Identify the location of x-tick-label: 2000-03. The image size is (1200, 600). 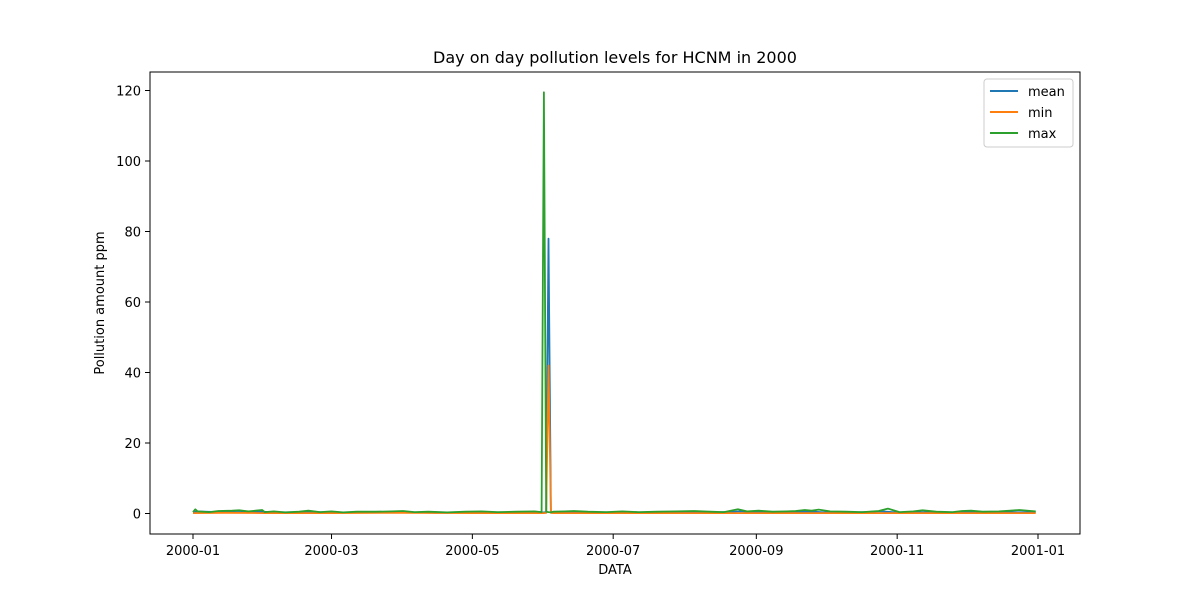
(331, 551).